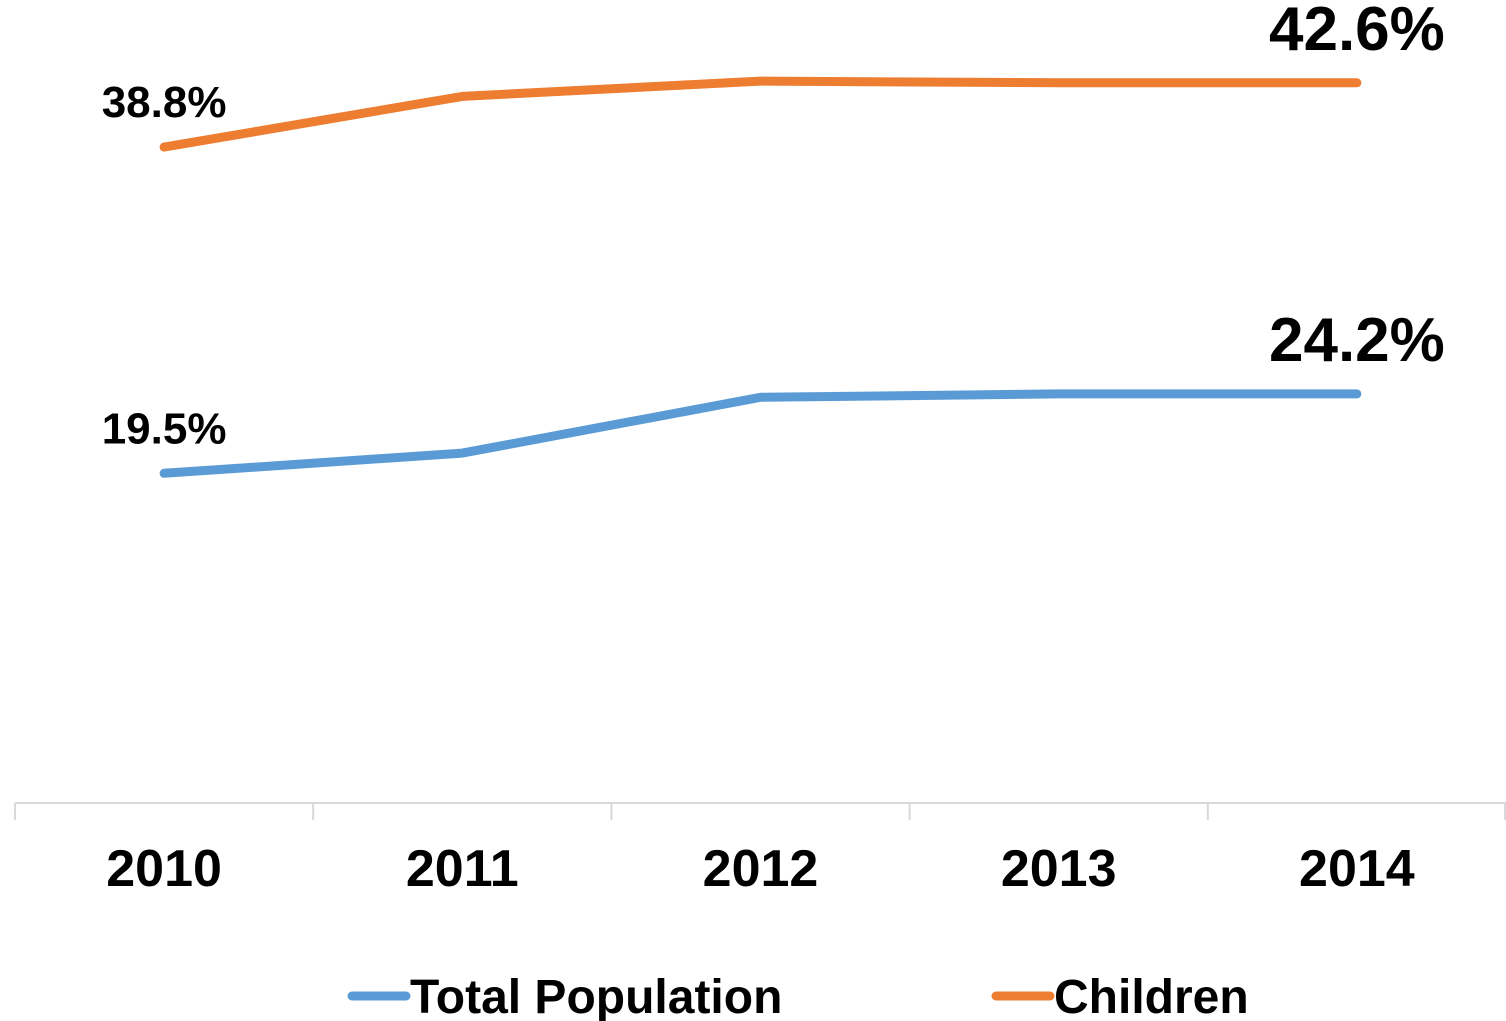  I want to click on x-tick-label-2012: 2012, so click(761, 869).